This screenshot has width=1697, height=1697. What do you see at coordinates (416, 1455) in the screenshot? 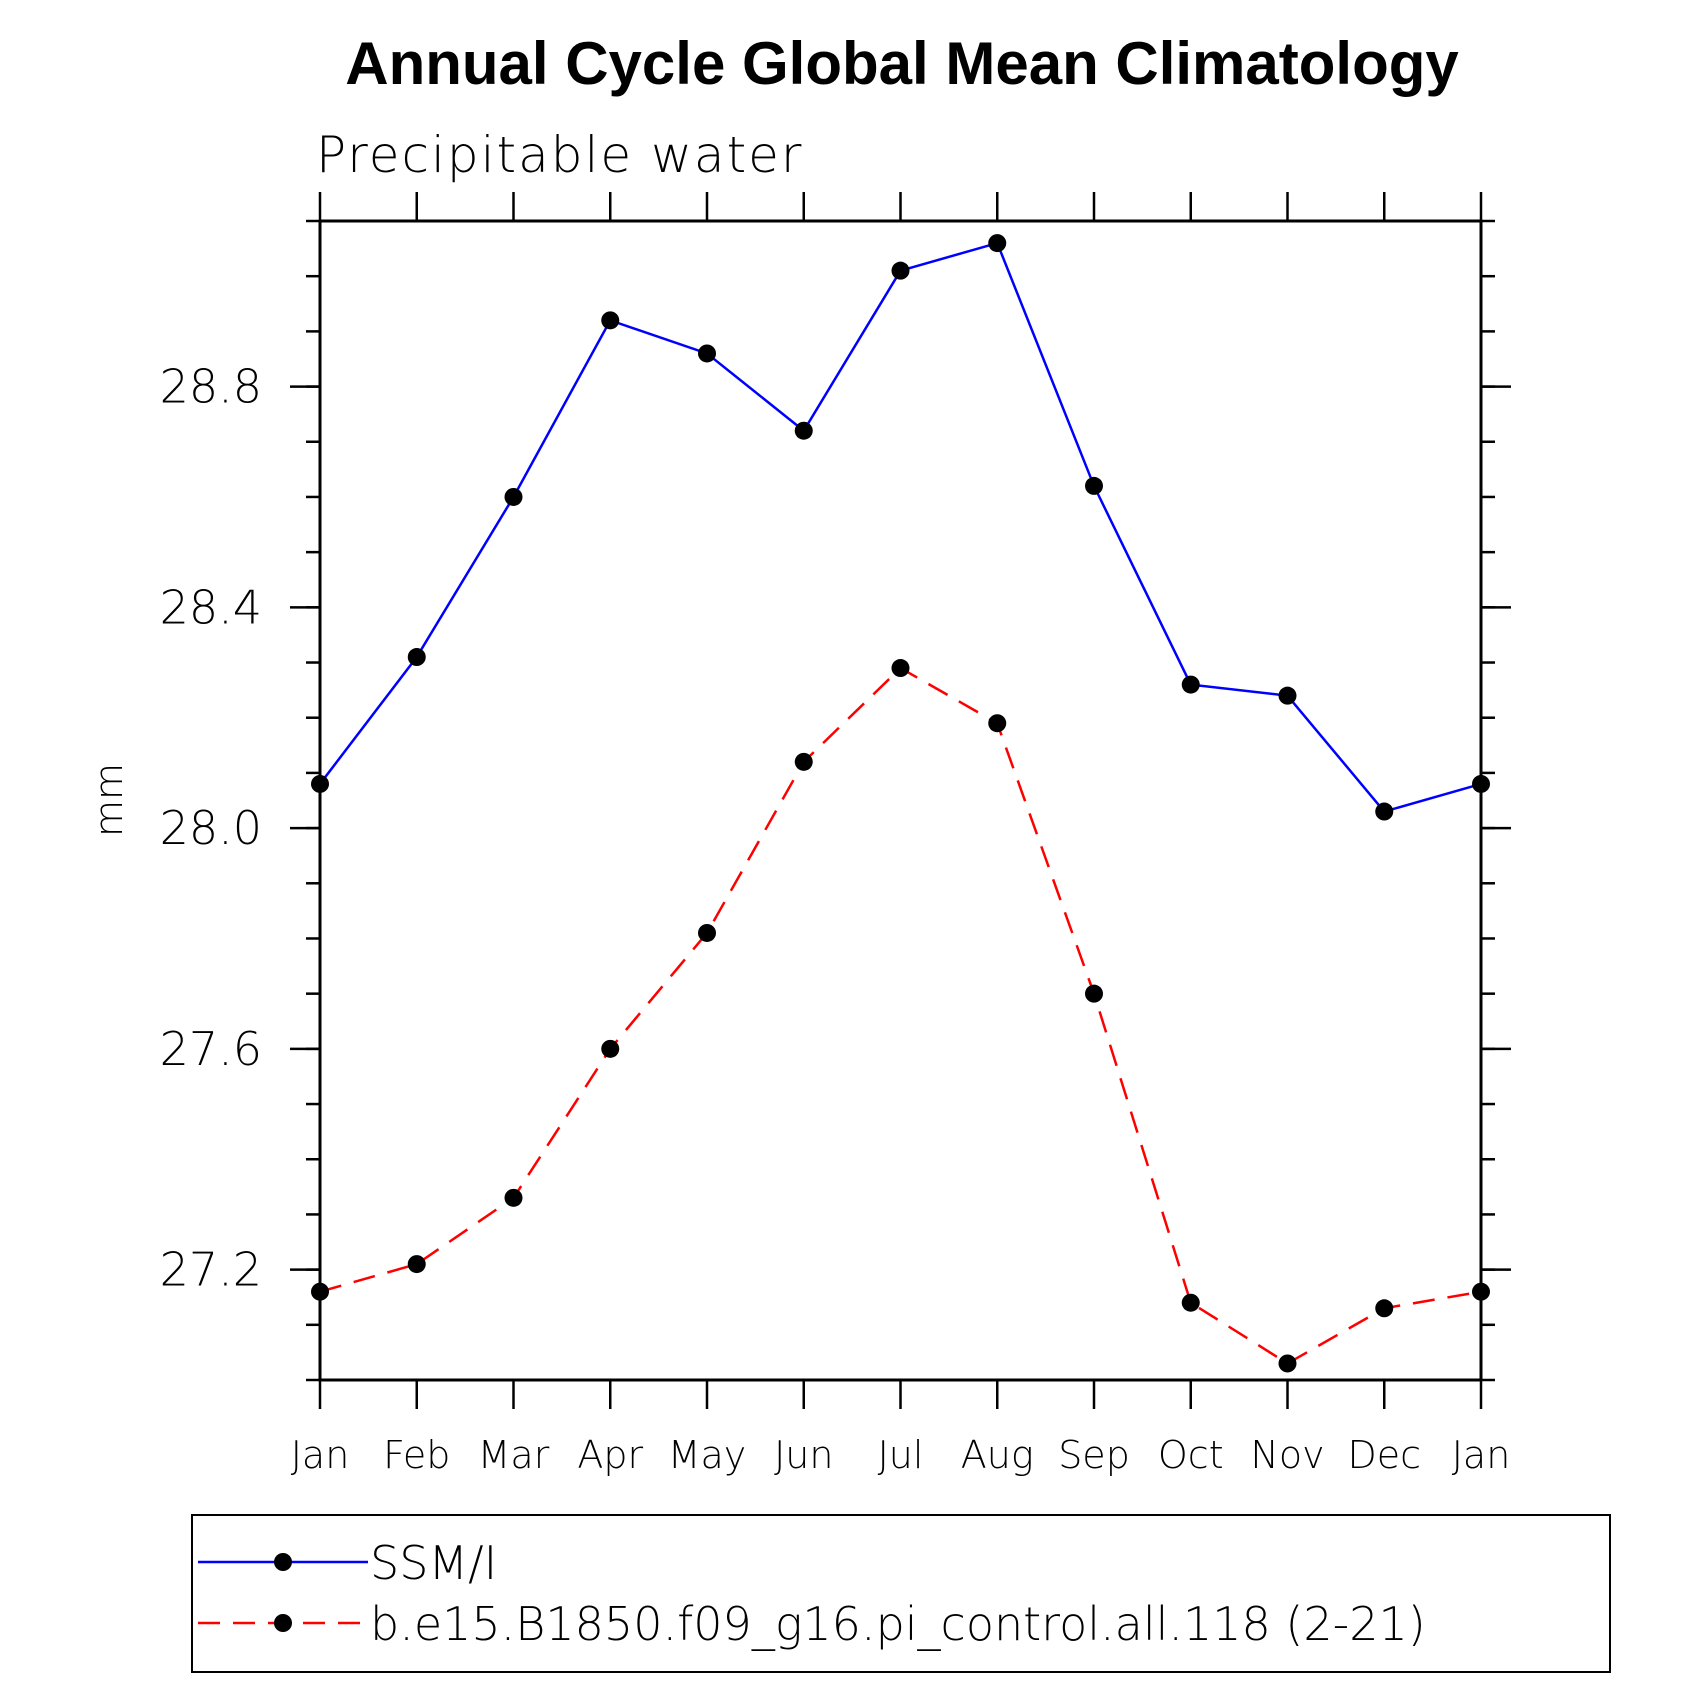
I see `x-tick-label: Feb` at bounding box center [416, 1455].